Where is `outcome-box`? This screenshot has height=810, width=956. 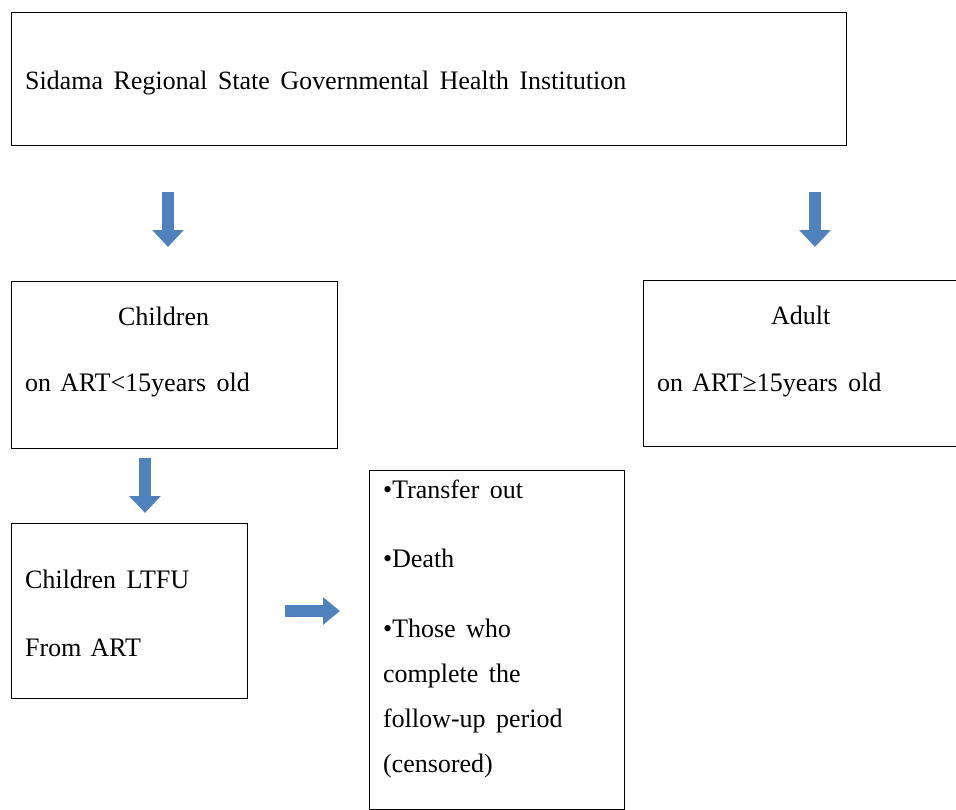
outcome-box is located at coordinates (497, 640).